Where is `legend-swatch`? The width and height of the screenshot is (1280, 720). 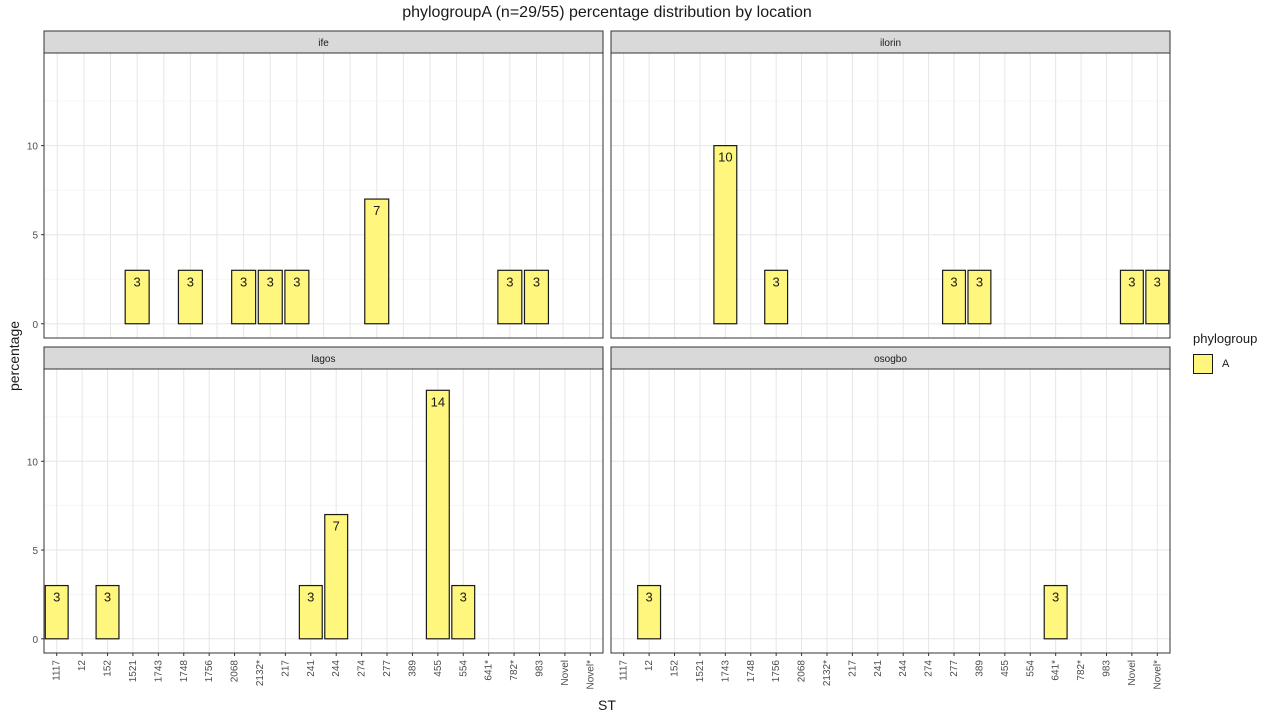
legend-swatch is located at coordinates (1203, 364).